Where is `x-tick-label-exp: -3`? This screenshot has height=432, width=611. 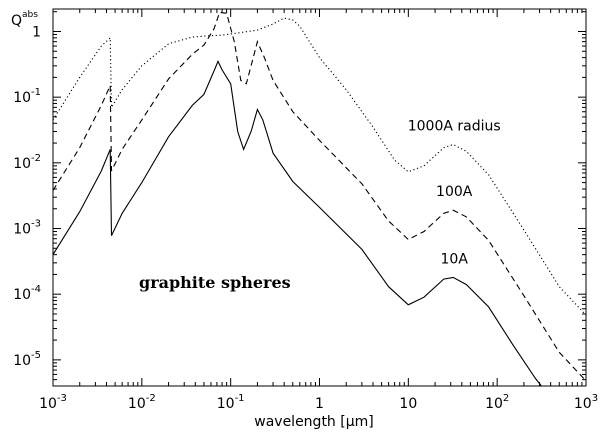 x-tick-label-exp: -3 is located at coordinates (62, 398).